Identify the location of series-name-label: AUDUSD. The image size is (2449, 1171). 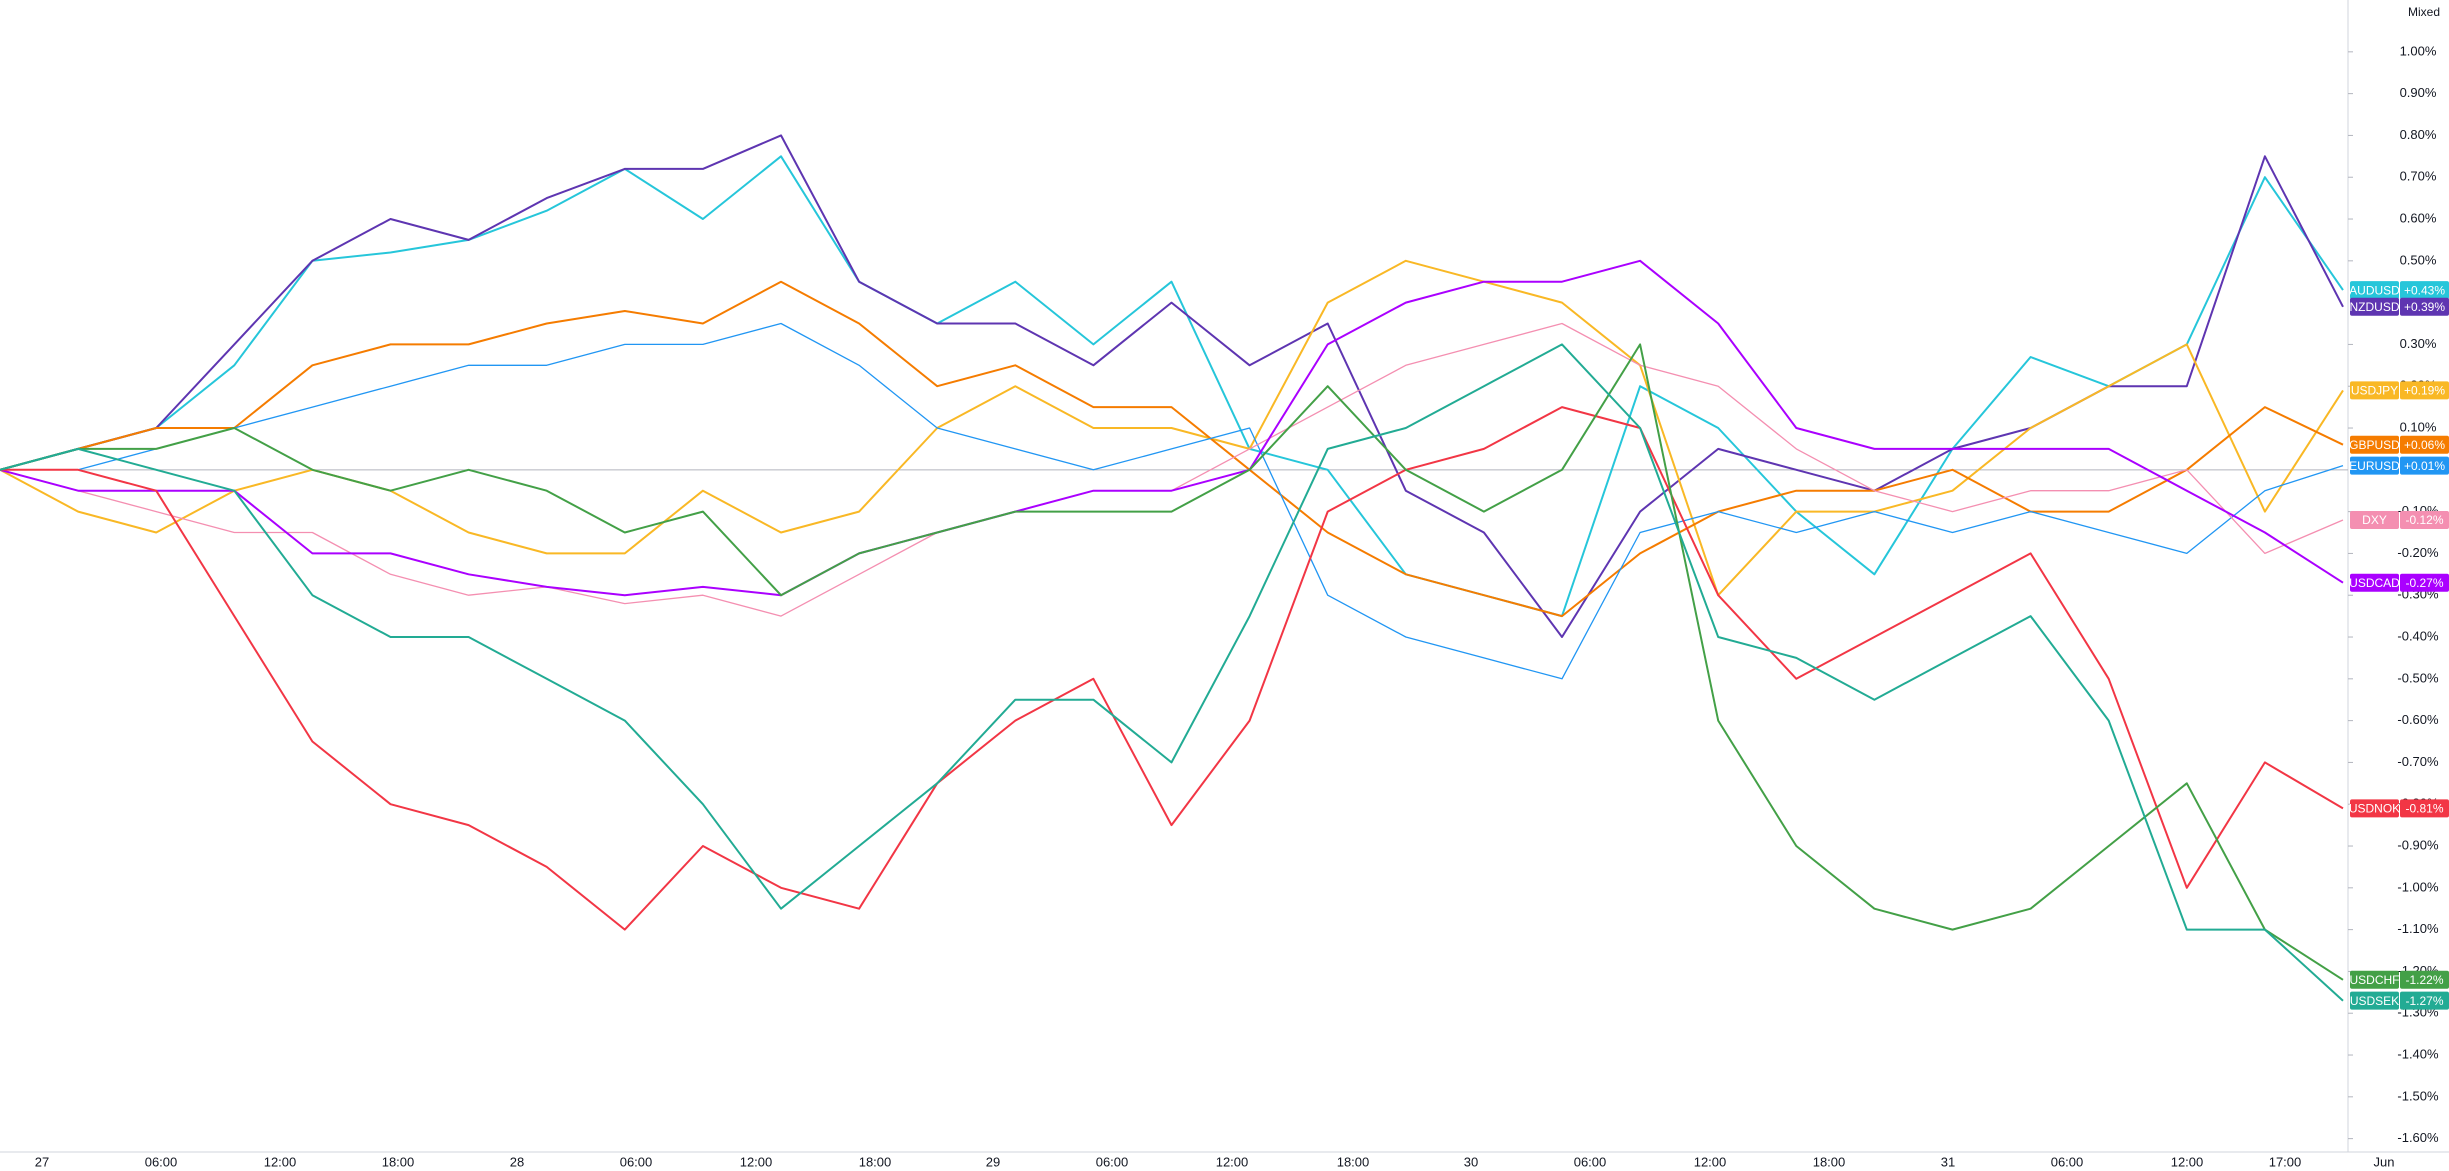
(2374, 290).